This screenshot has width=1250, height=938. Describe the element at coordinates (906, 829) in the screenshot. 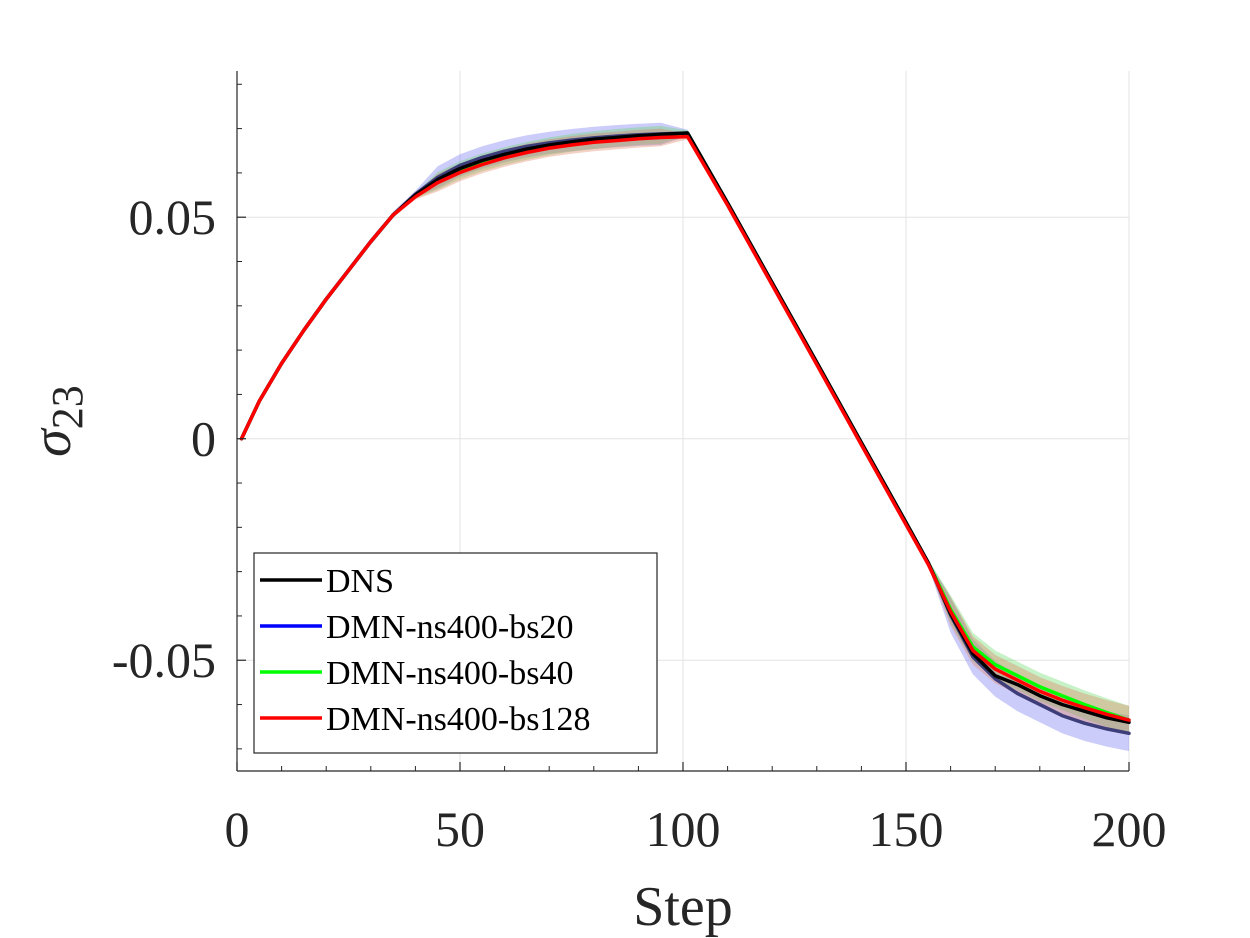

I see `x-tick-label-3: 150` at that location.